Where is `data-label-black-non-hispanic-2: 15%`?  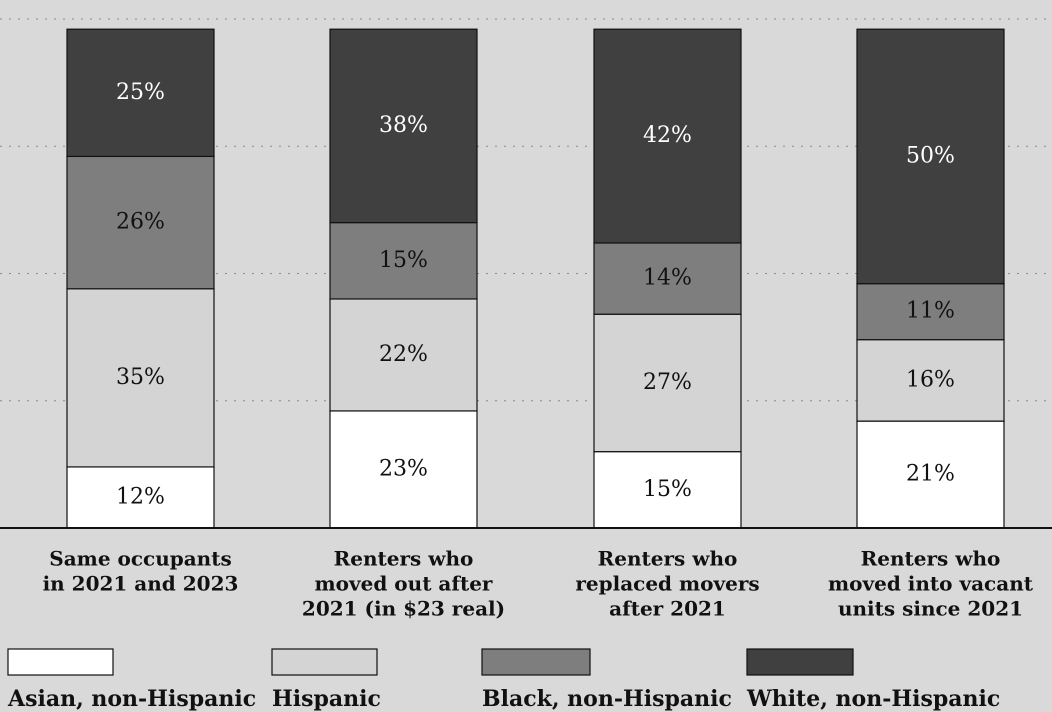 data-label-black-non-hispanic-2: 15% is located at coordinates (403, 260).